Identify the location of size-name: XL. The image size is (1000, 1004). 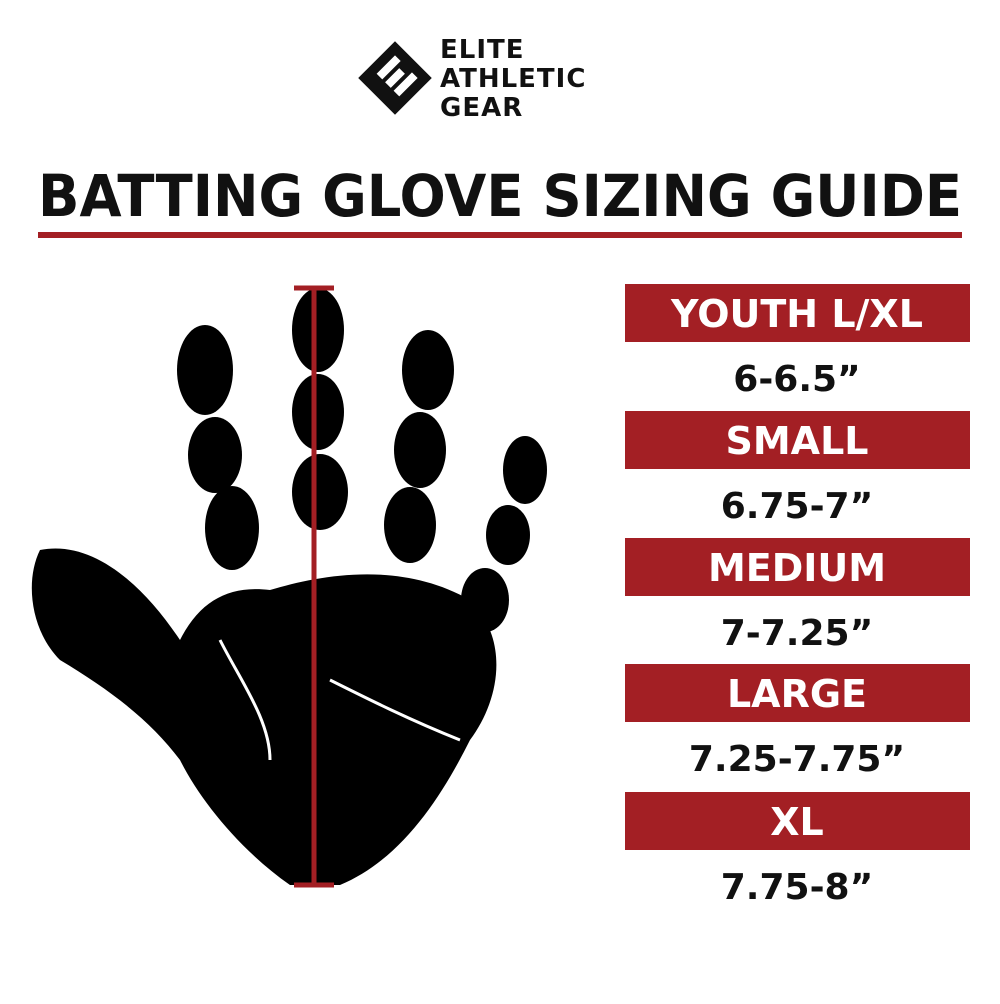
(797, 822).